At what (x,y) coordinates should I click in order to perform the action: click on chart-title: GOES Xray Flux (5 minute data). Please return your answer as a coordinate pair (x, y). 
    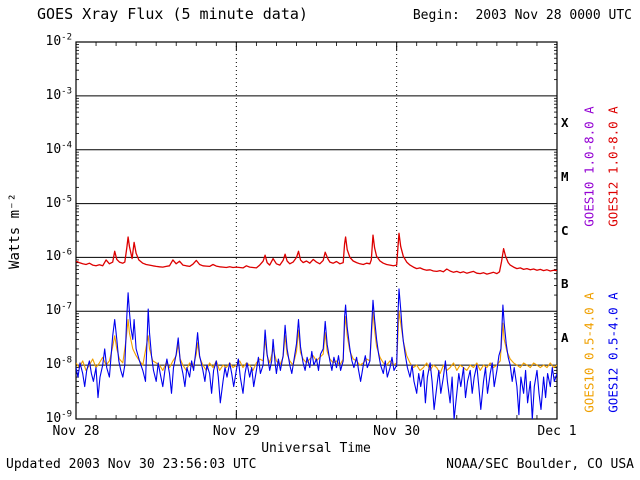
    Looking at the image, I should click on (172, 14).